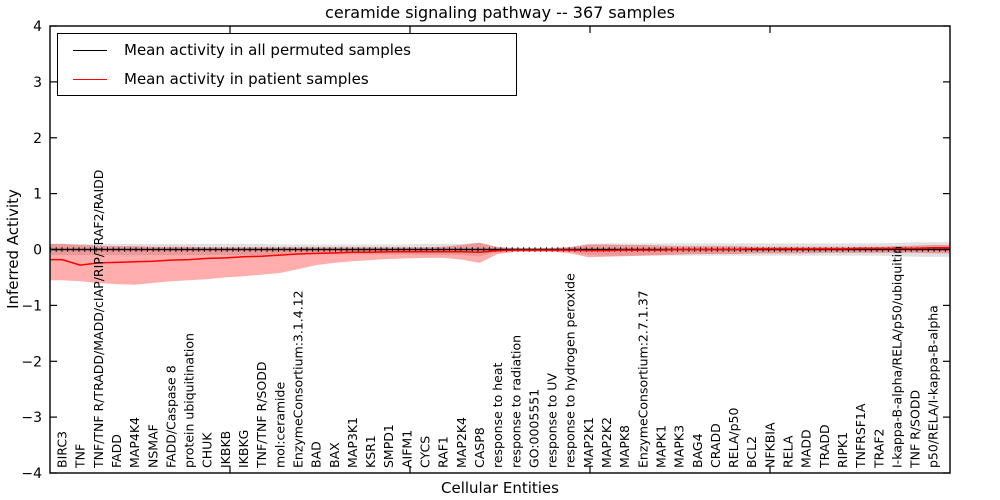  What do you see at coordinates (878, 448) in the screenshot?
I see `x-category-label: TRAF2` at bounding box center [878, 448].